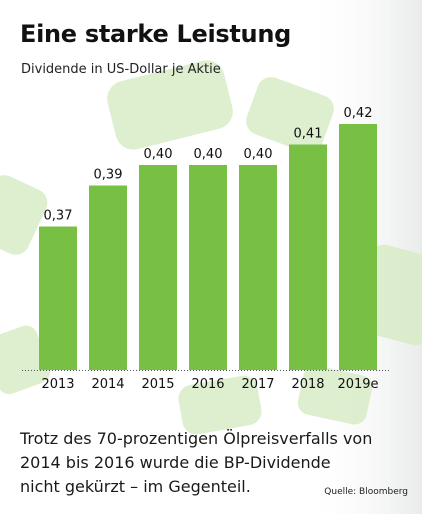 This screenshot has height=514, width=422. What do you see at coordinates (208, 267) in the screenshot?
I see `bar-2016` at bounding box center [208, 267].